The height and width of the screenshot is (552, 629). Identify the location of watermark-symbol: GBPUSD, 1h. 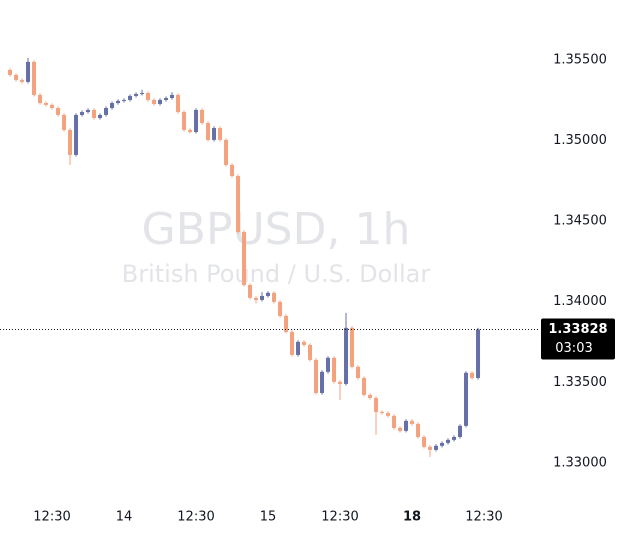
(276, 229).